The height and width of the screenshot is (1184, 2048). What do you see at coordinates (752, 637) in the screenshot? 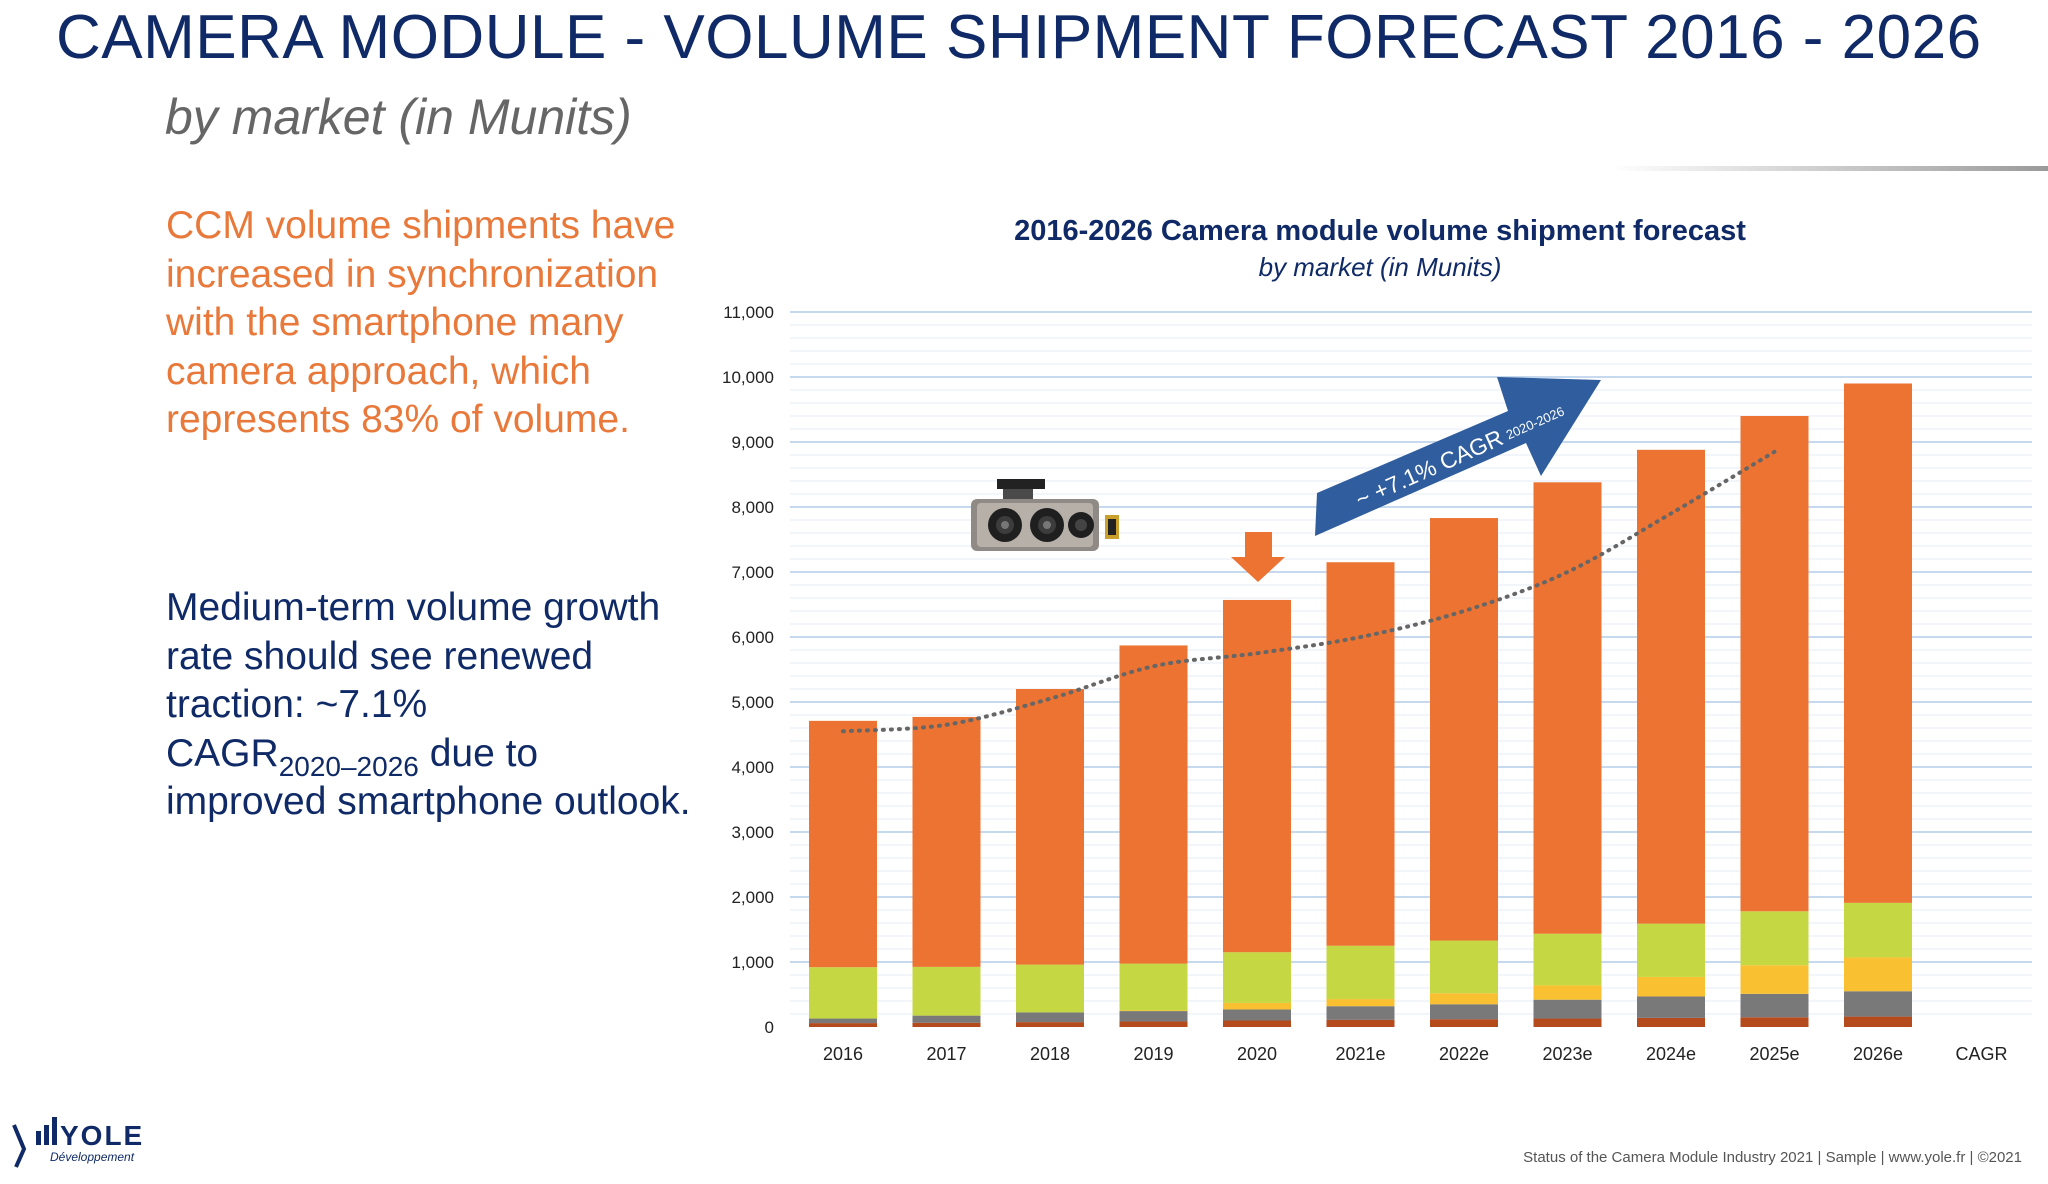
I see `y-tick-label: 6,000` at bounding box center [752, 637].